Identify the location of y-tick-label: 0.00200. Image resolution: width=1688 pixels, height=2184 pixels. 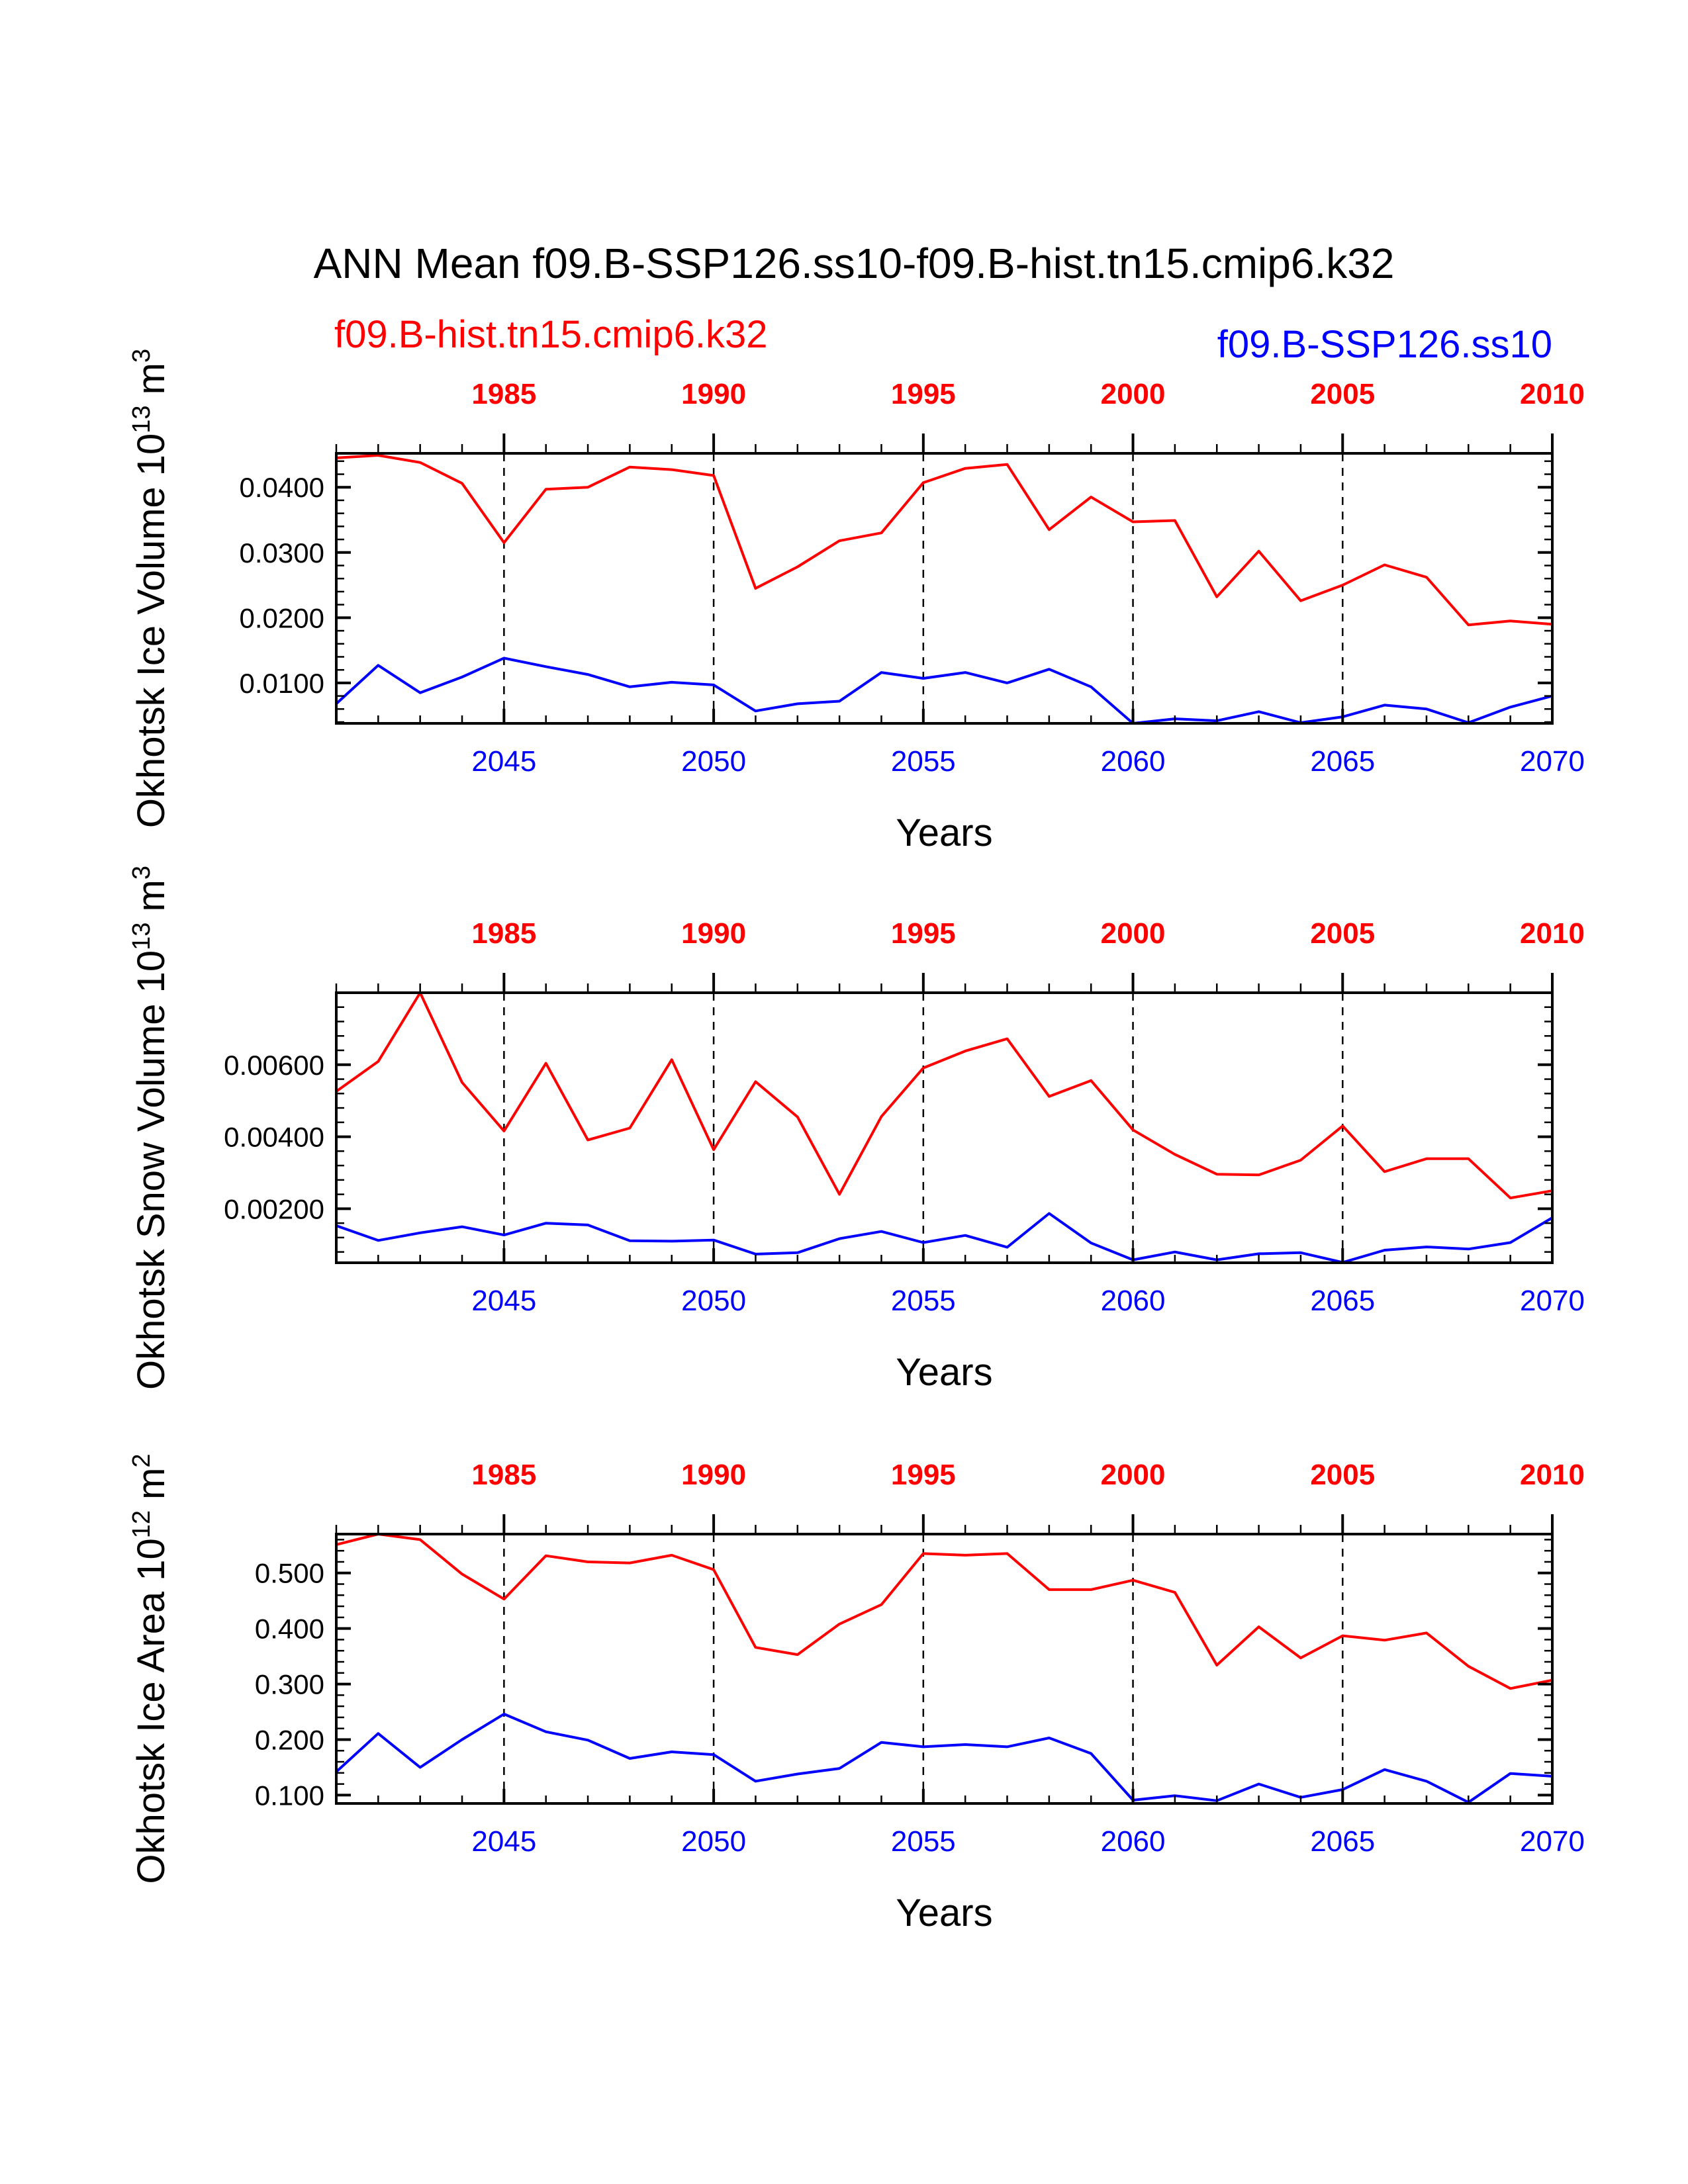
(274, 1208).